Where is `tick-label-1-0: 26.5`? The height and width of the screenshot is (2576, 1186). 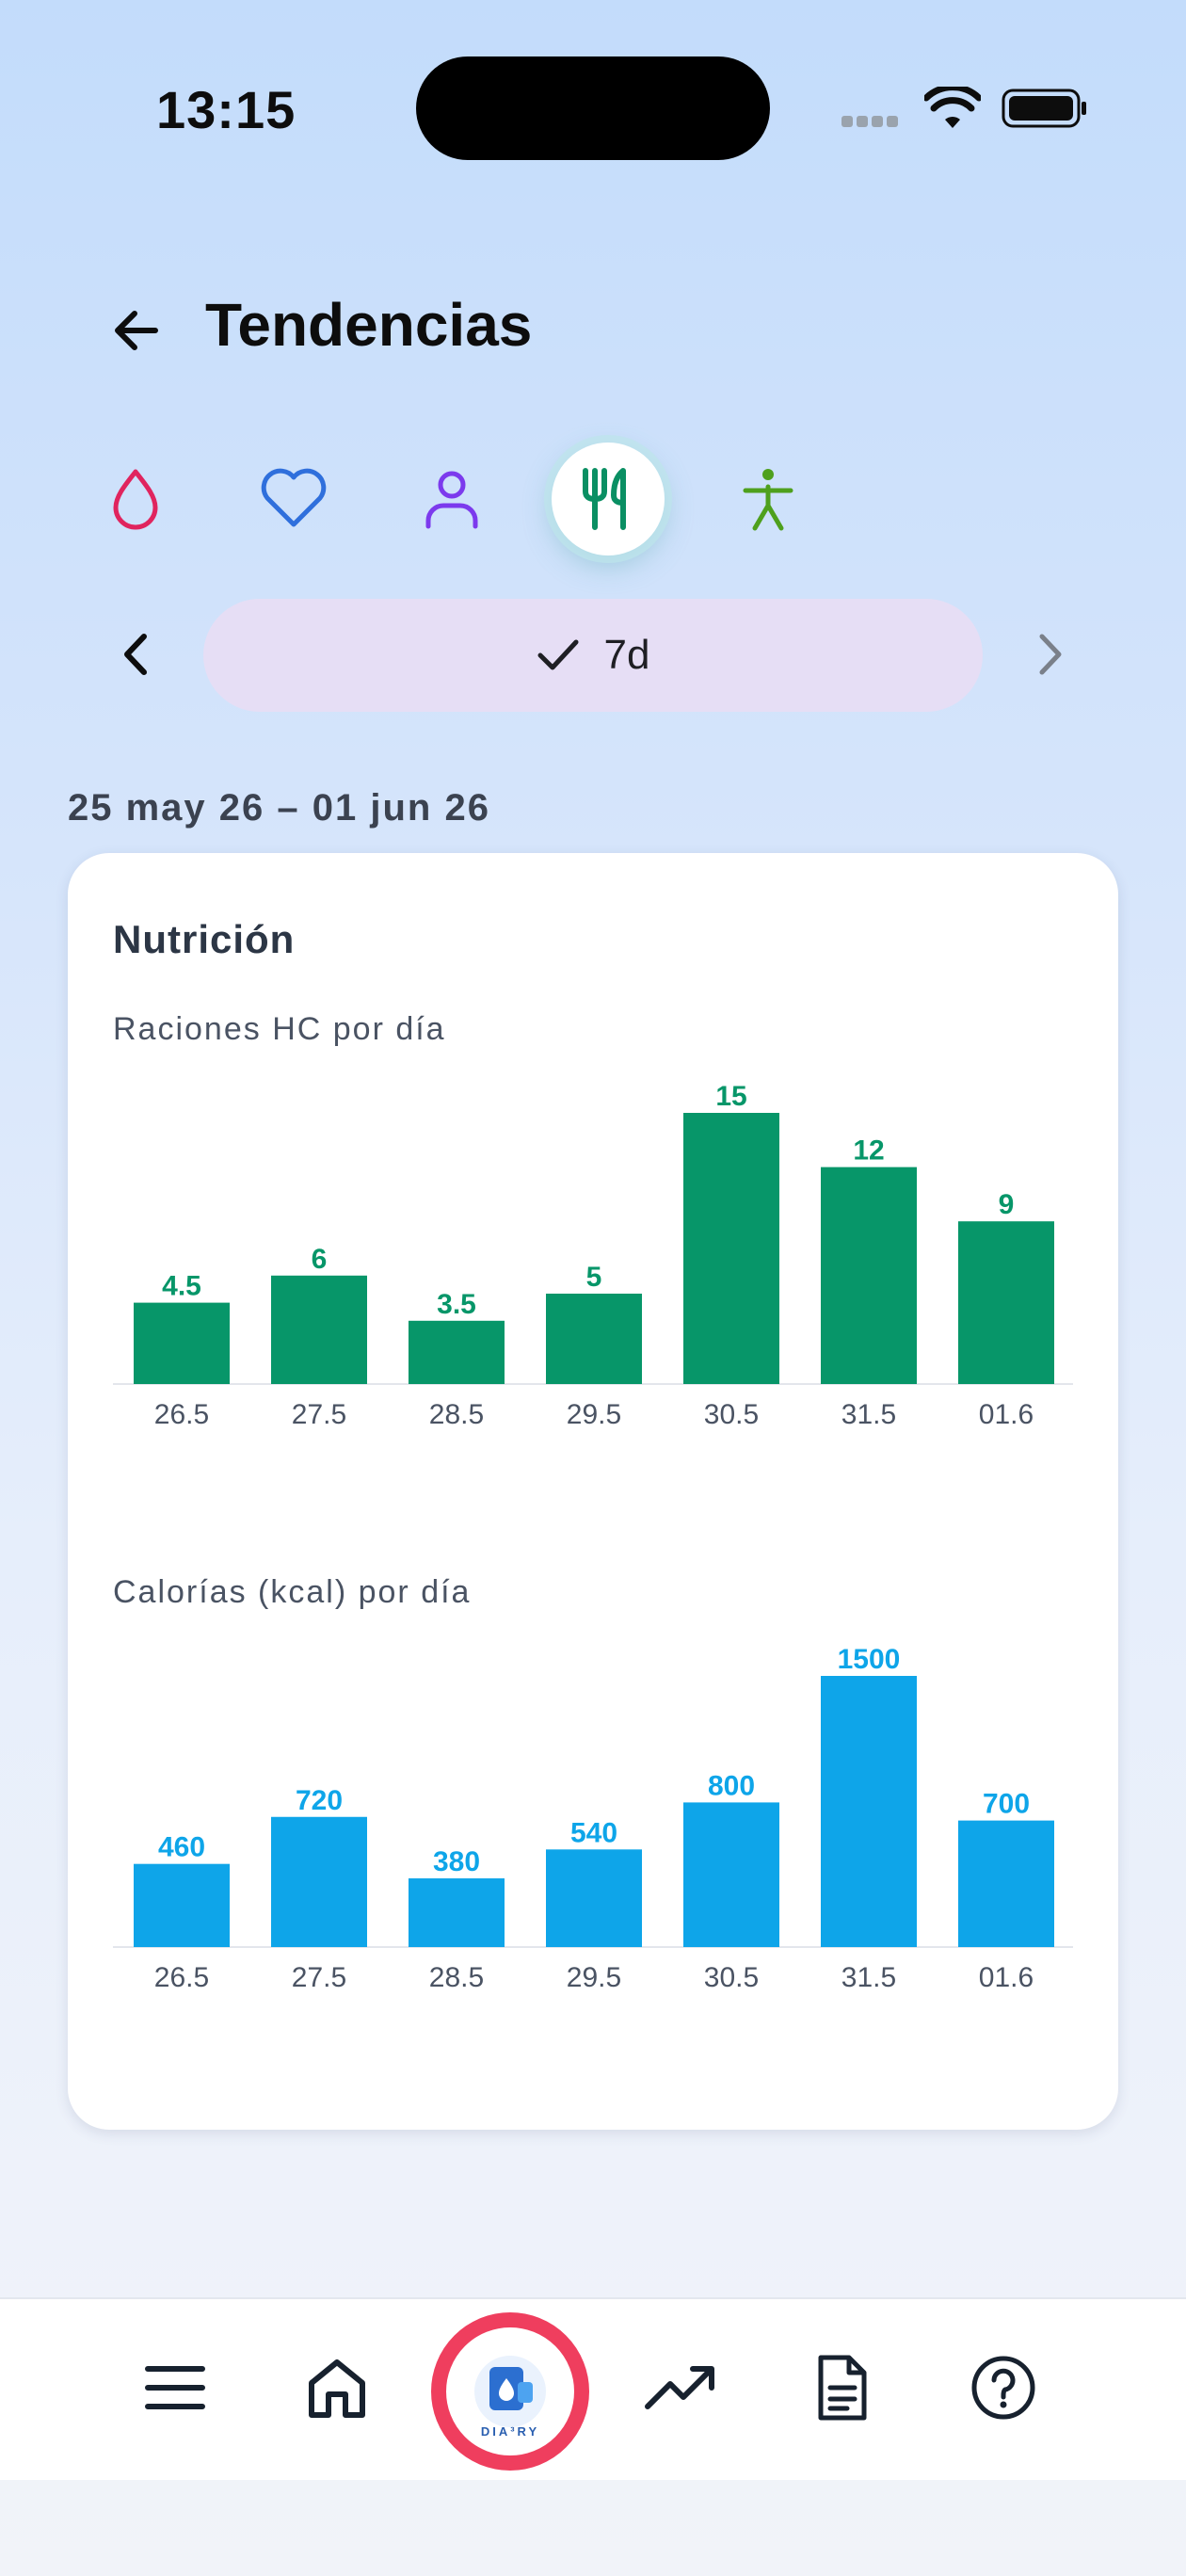
tick-label-1-0: 26.5 is located at coordinates (181, 1977).